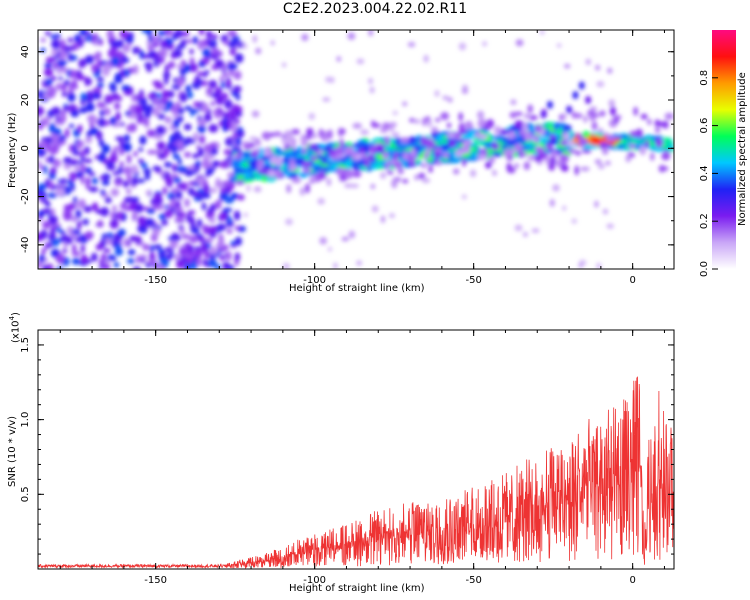  What do you see at coordinates (704, 173) in the screenshot?
I see `colorbar-tick-label: 0.4` at bounding box center [704, 173].